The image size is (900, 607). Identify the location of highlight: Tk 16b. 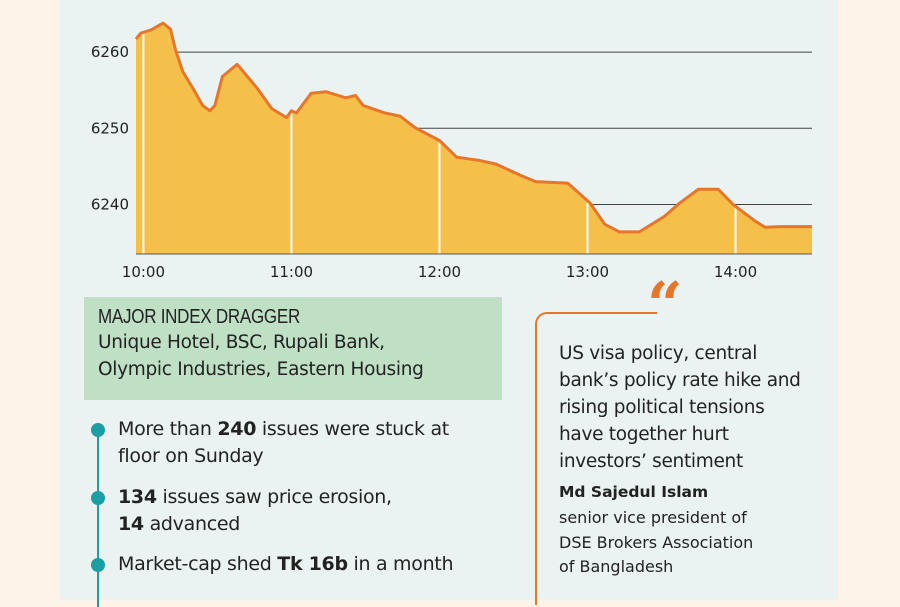
(312, 564).